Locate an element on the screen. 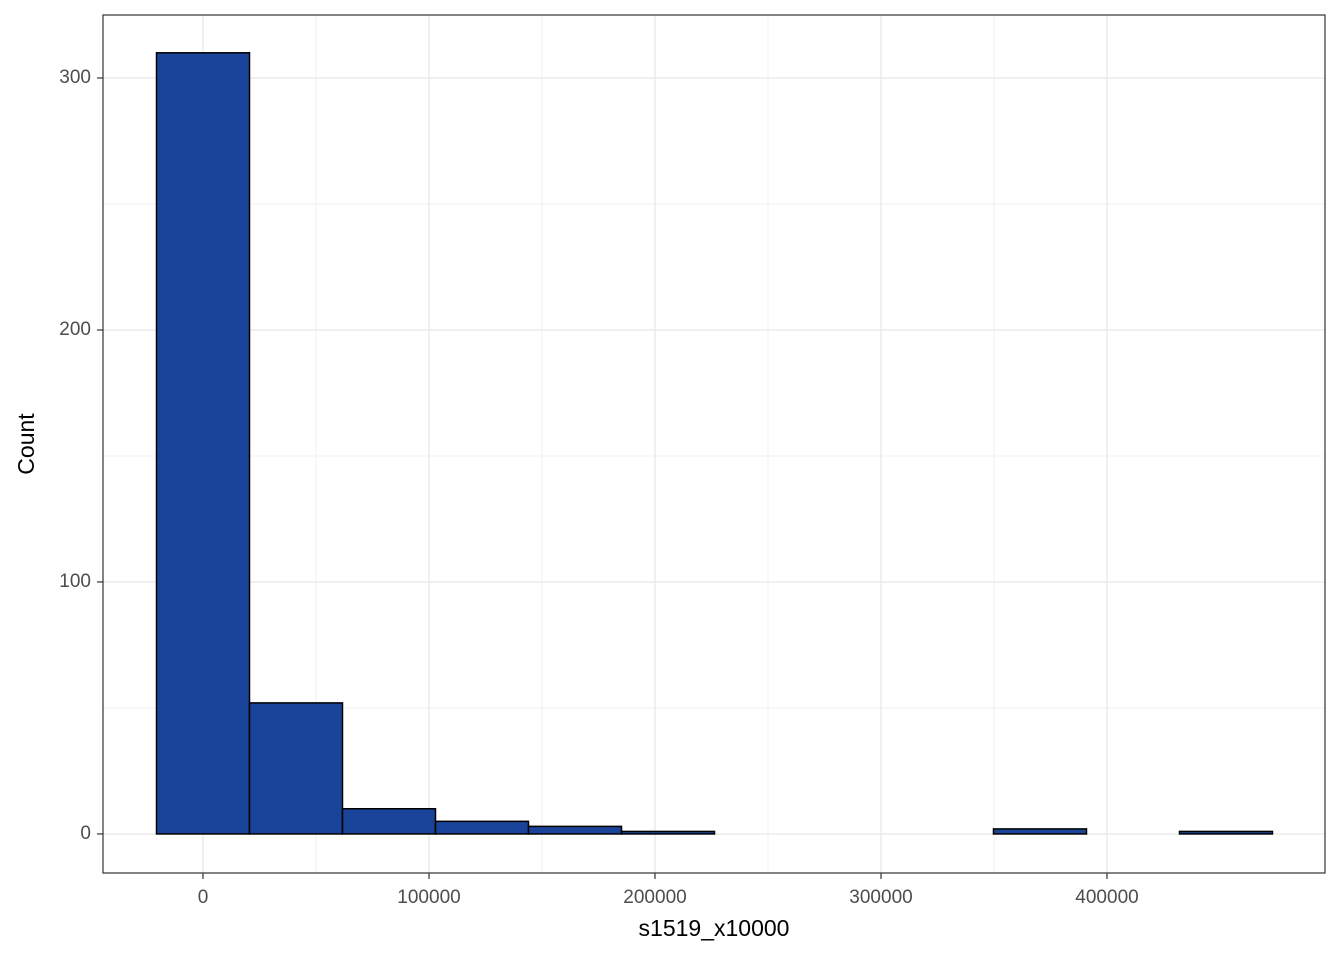 The height and width of the screenshot is (960, 1344). y-tick-label: 300 is located at coordinates (75, 77).